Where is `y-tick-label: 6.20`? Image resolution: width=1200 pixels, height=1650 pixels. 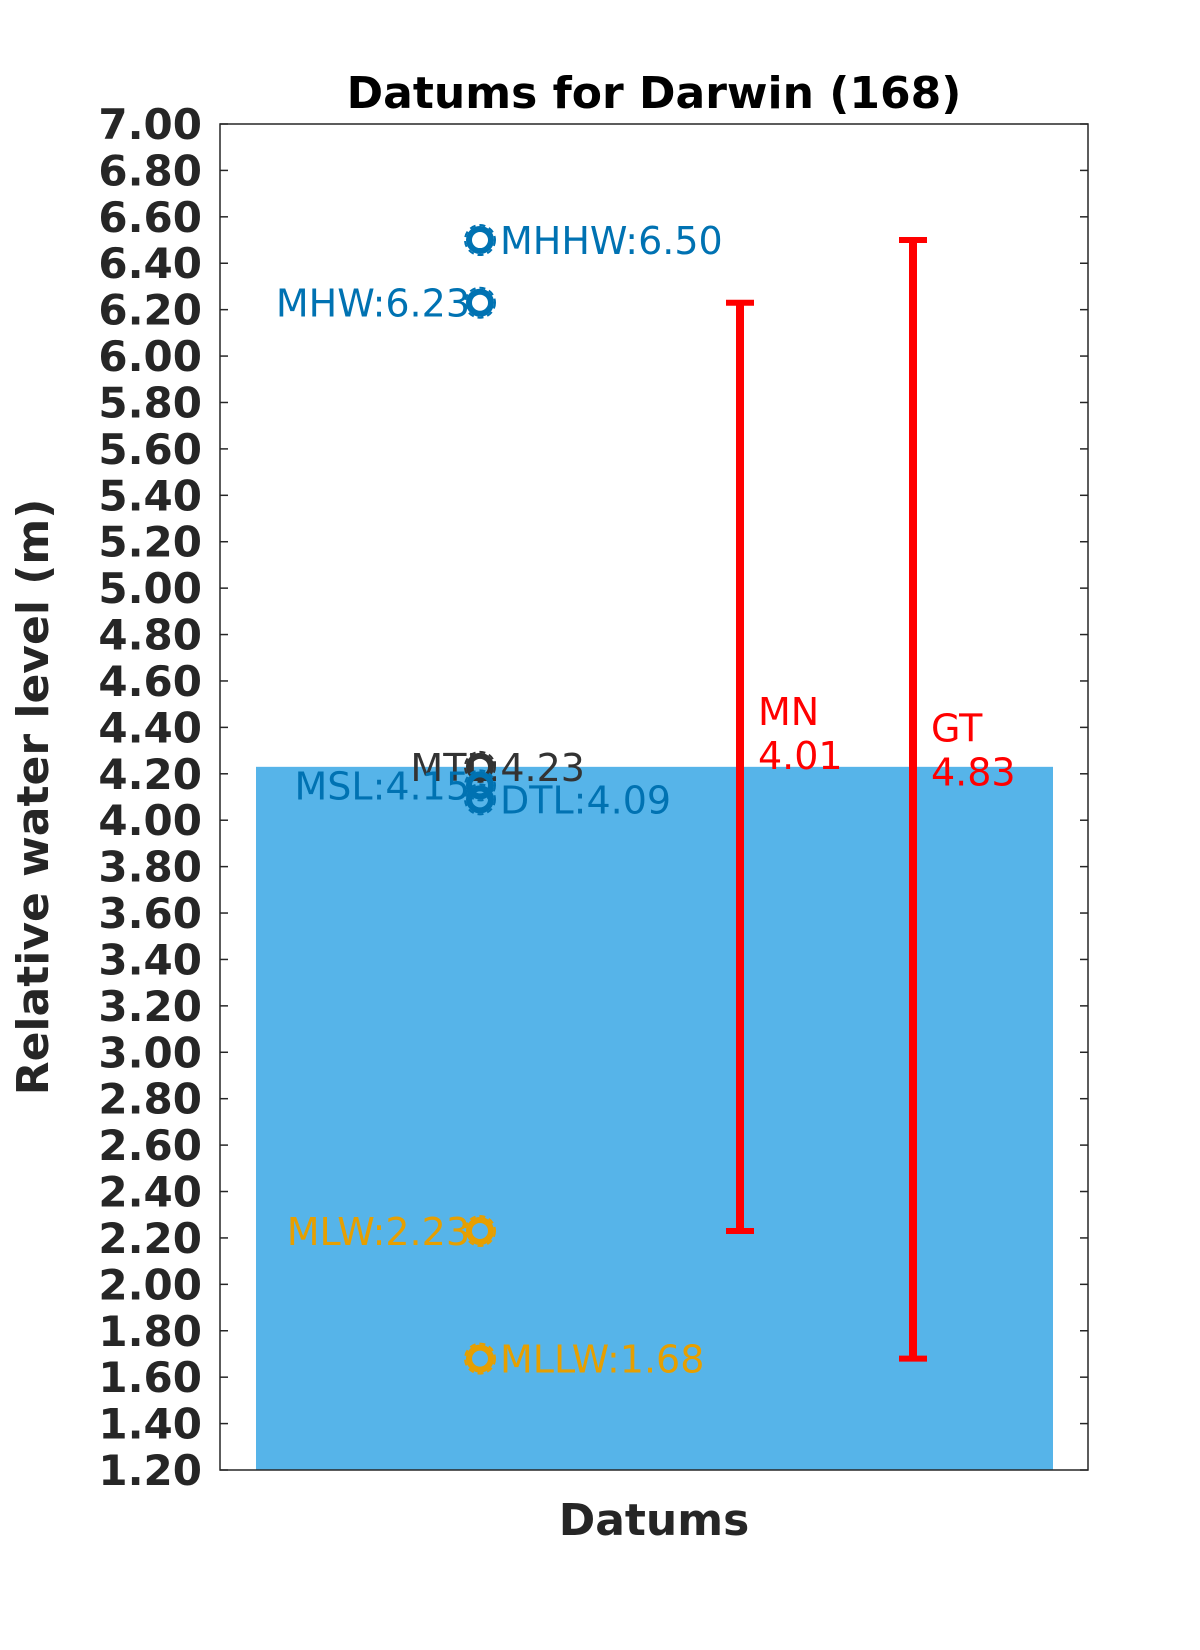 y-tick-label: 6.20 is located at coordinates (150, 310).